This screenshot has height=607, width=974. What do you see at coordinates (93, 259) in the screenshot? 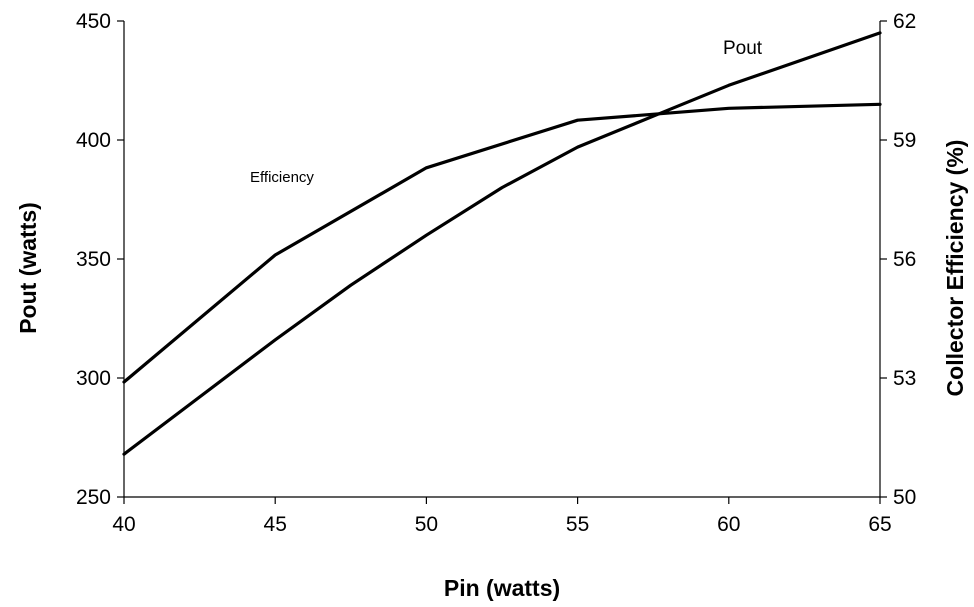
I see `y-tick-label: 350` at bounding box center [93, 259].